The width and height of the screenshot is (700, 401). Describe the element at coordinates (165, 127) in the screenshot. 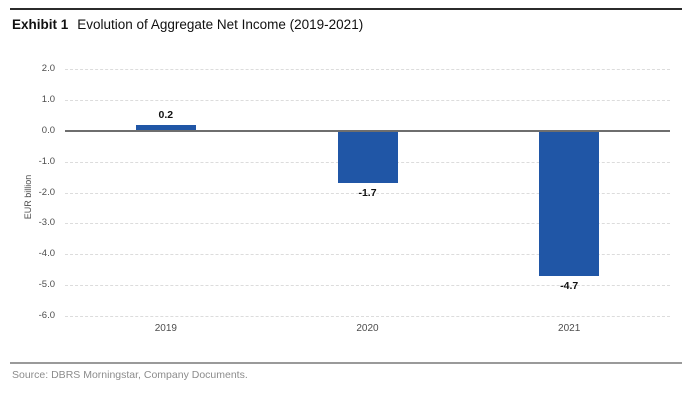

I see `bar-2019` at that location.